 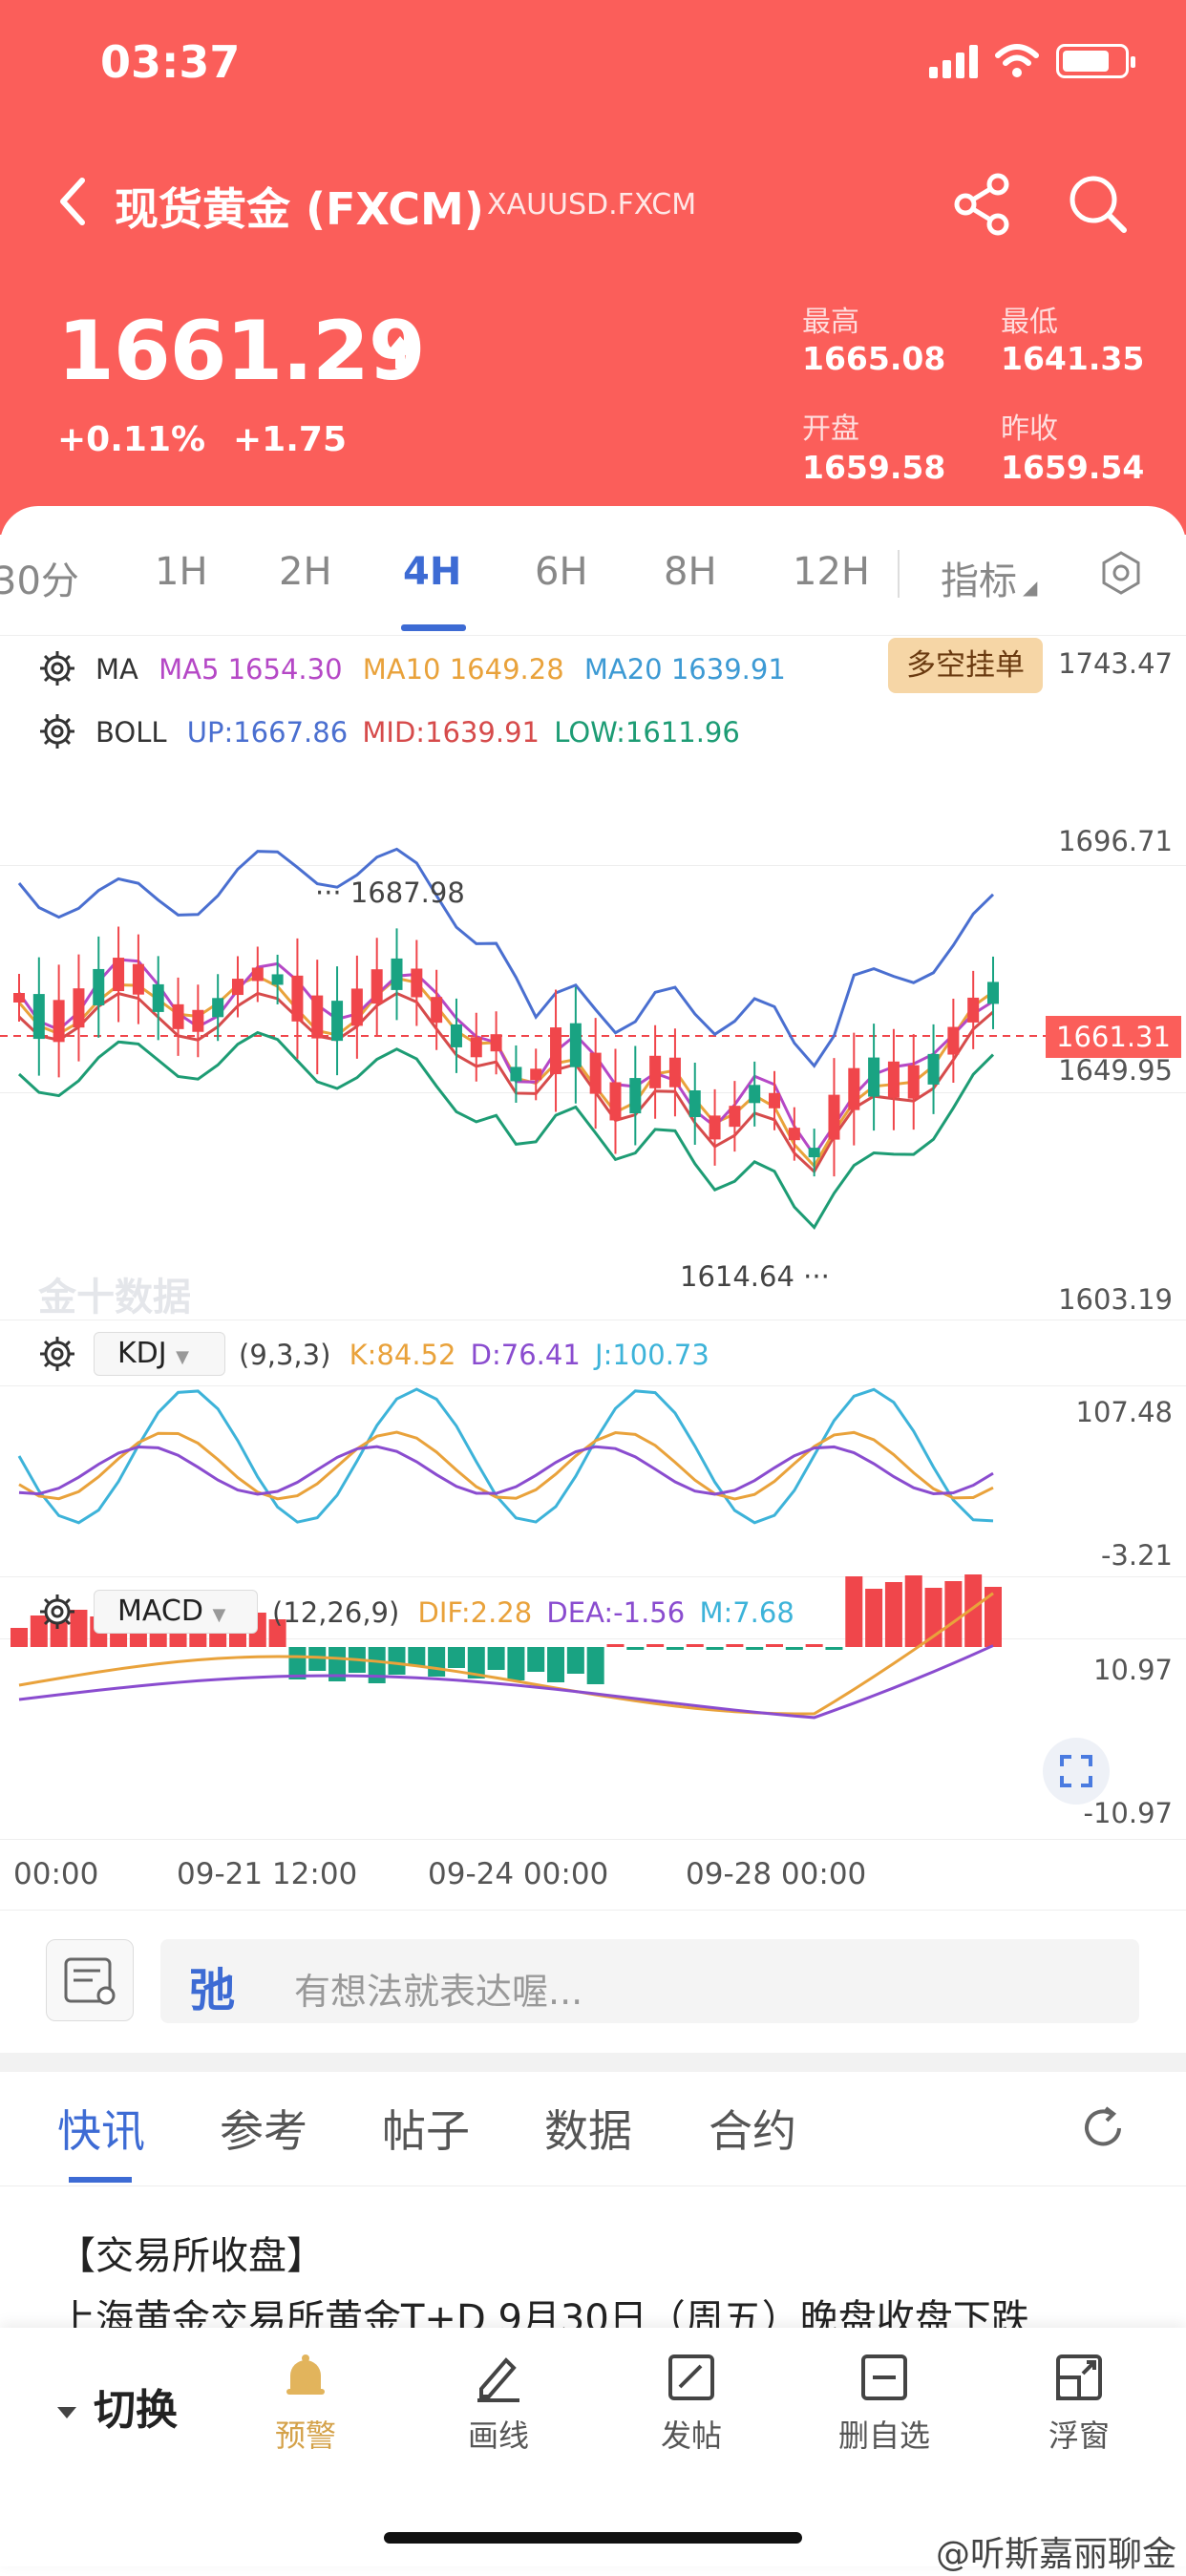 What do you see at coordinates (463, 669) in the screenshot?
I see `ma10-value: MA10 1649.28` at bounding box center [463, 669].